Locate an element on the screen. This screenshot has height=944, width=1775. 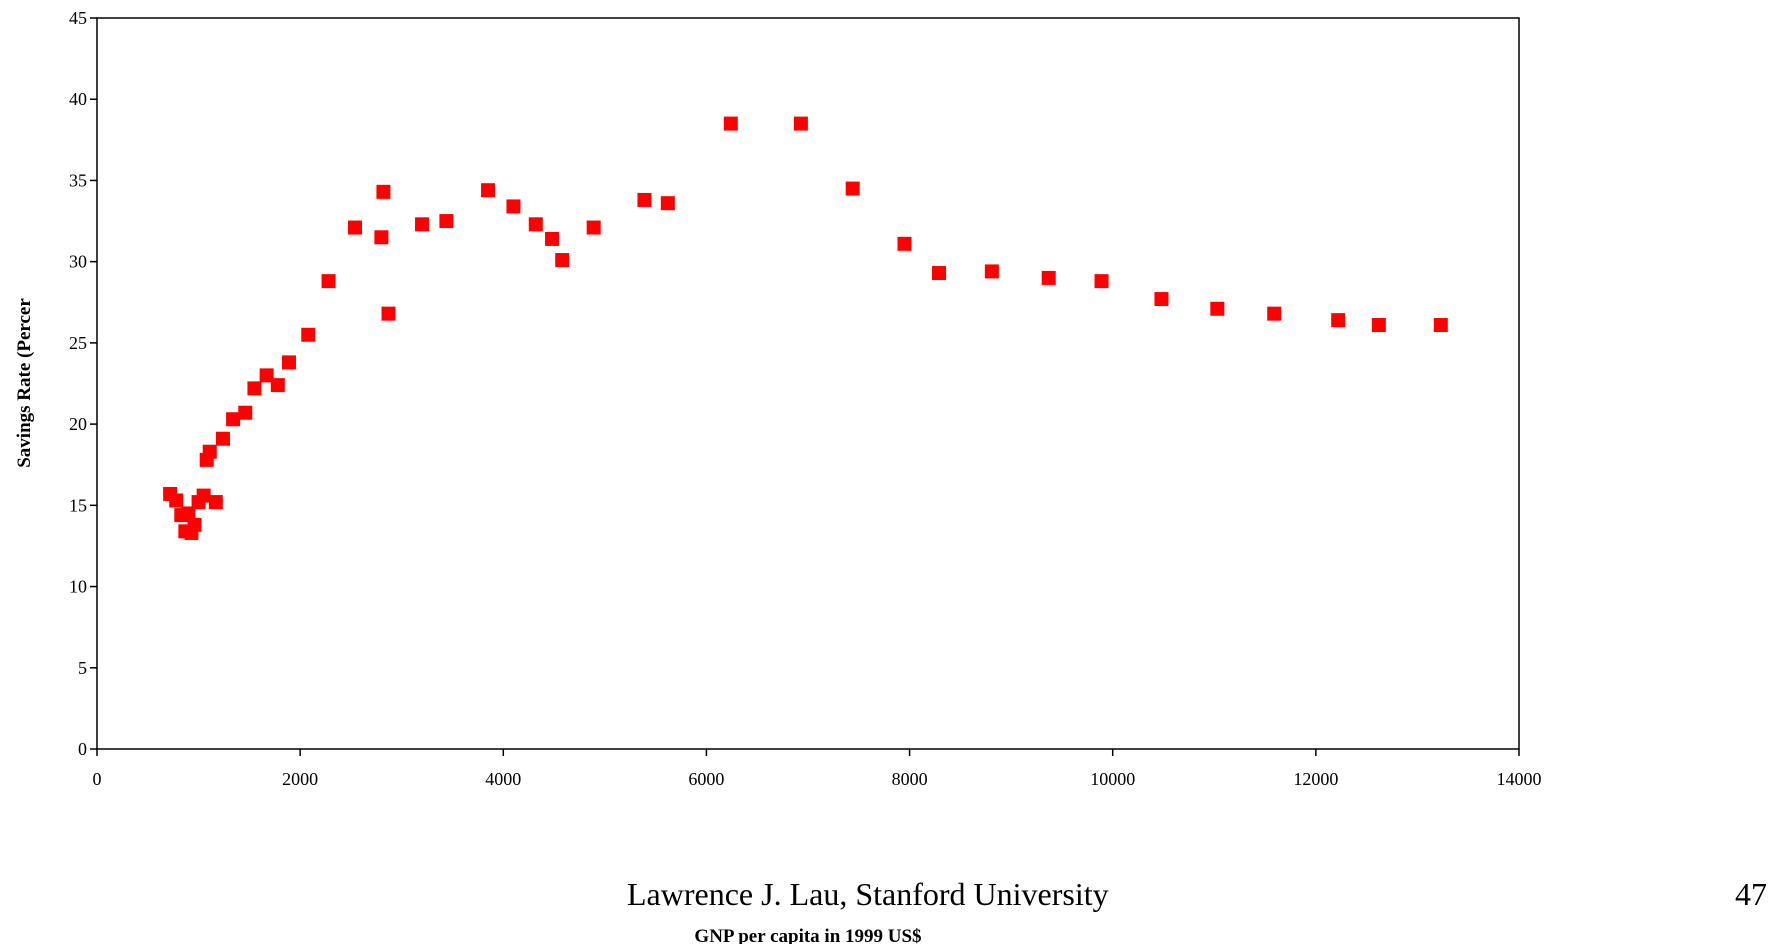
x-tick-label: 14000 is located at coordinates (1519, 779).